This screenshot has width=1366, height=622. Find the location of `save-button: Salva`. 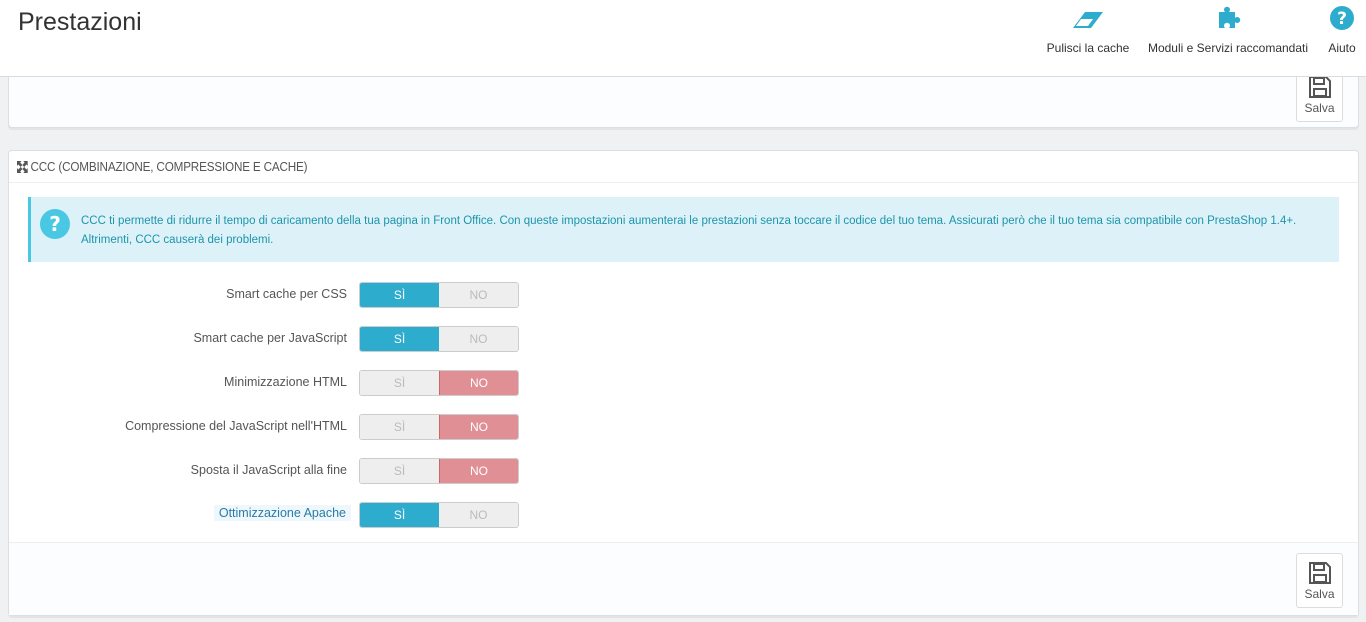

save-button: Salva is located at coordinates (1319, 580).